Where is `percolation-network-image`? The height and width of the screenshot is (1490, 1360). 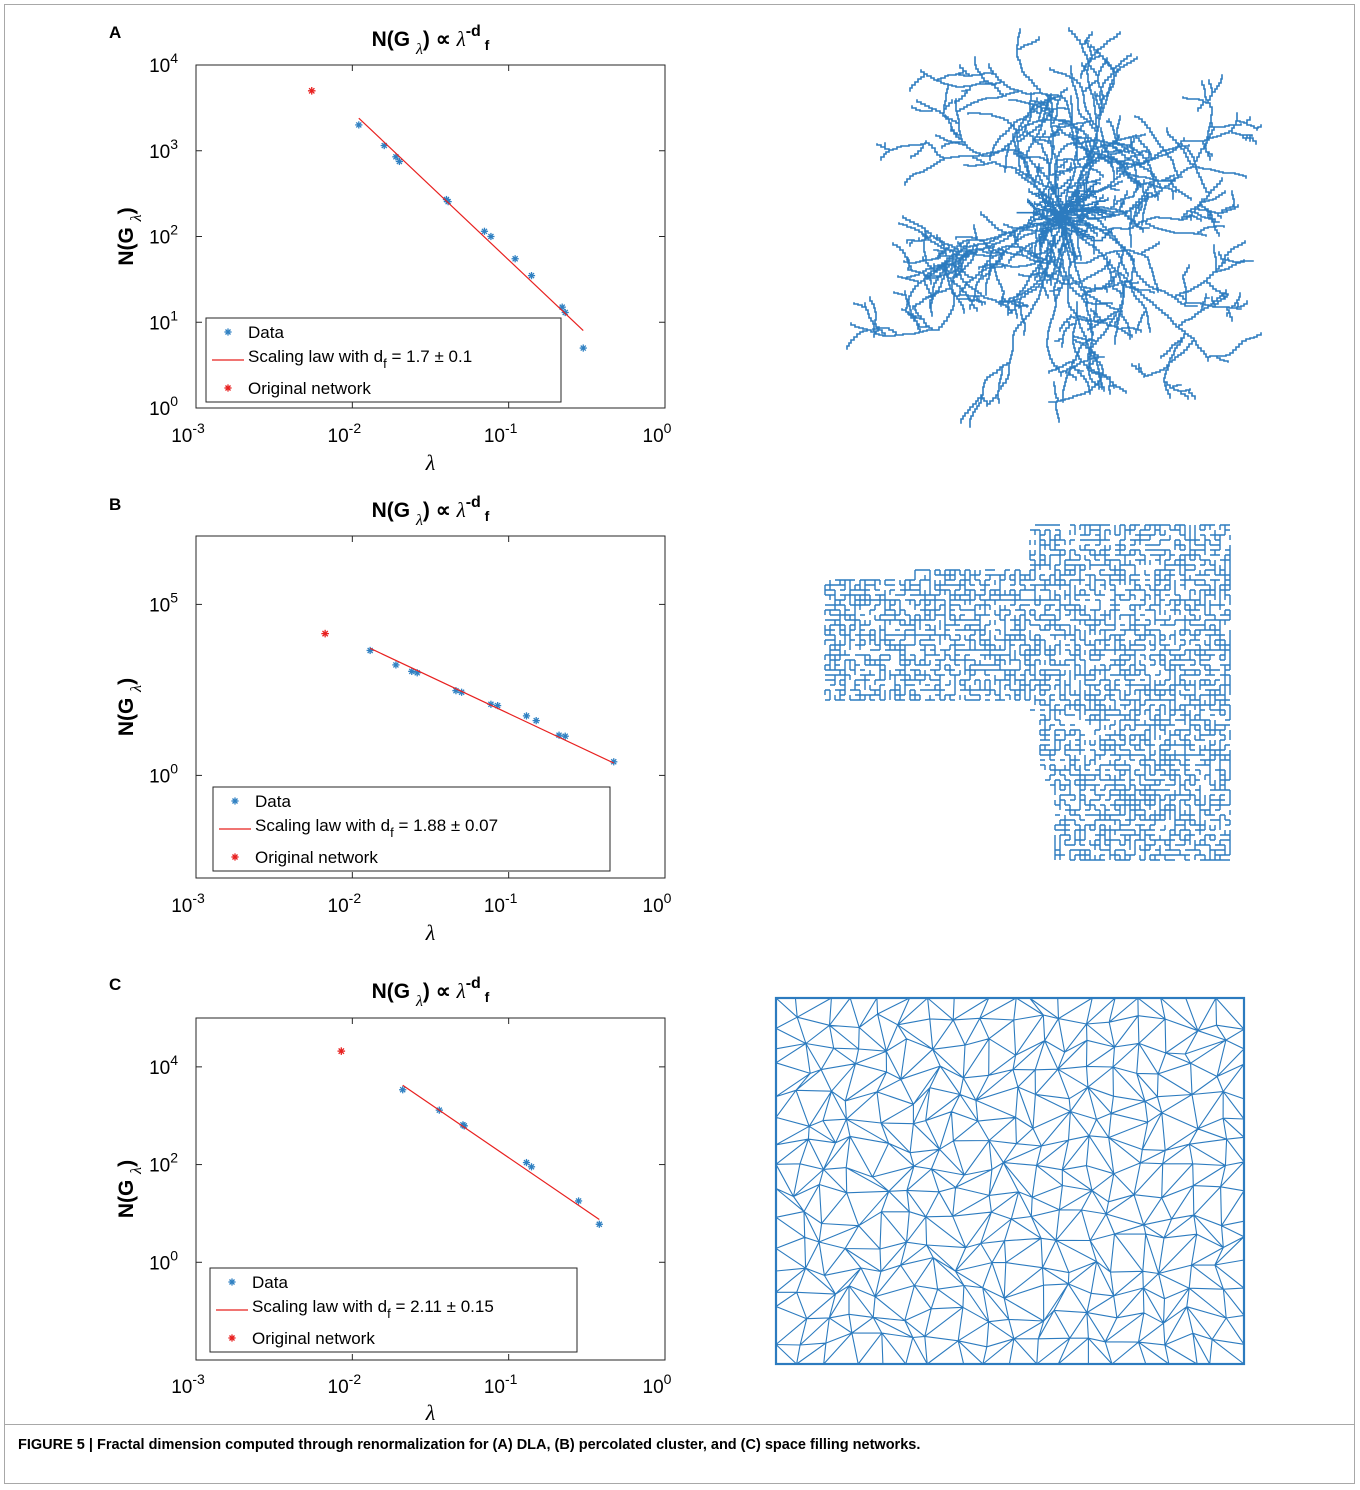
percolation-network-image is located at coordinates (1027, 692).